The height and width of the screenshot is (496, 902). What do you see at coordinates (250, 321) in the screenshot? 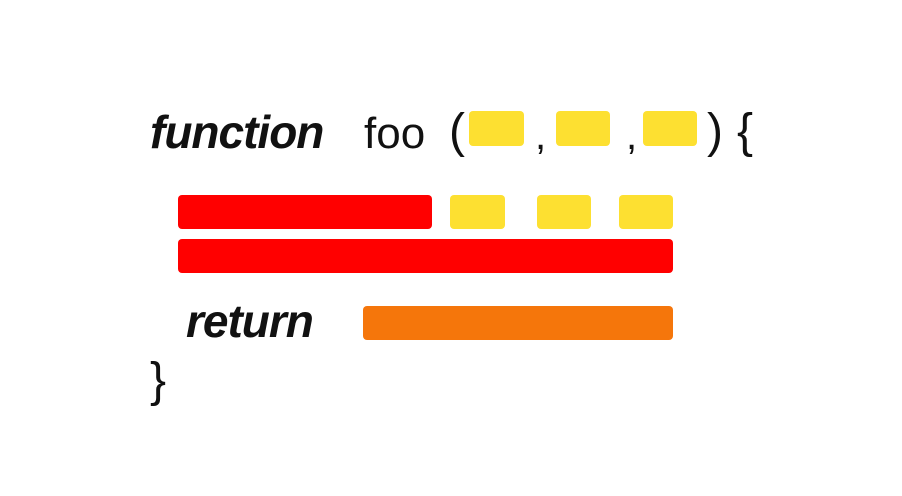
I see `keyword-return: return` at bounding box center [250, 321].